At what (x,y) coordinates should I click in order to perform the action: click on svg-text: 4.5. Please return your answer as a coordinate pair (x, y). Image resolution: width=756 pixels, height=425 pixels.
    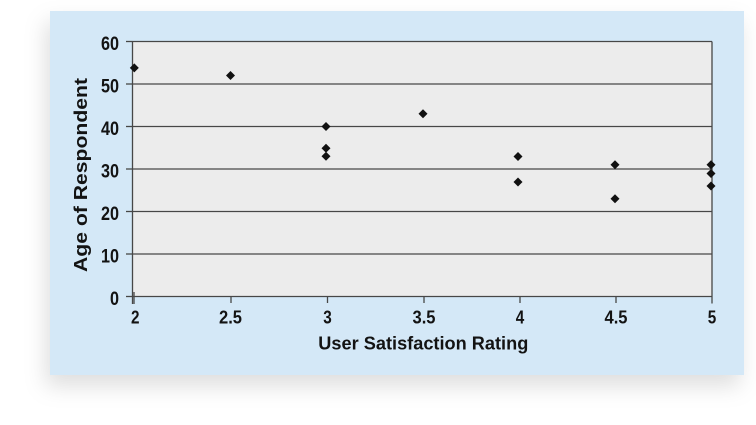
    Looking at the image, I should click on (616, 318).